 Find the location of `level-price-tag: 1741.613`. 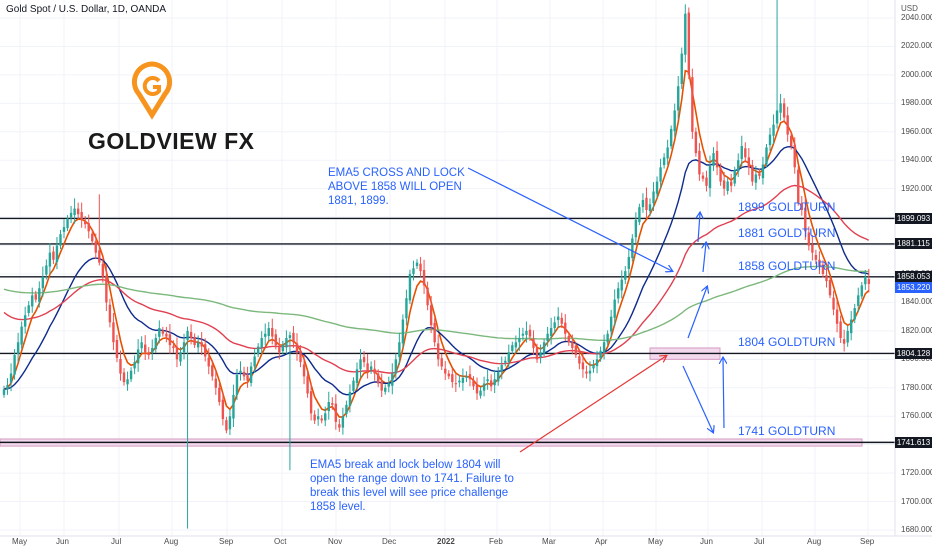

level-price-tag: 1741.613 is located at coordinates (913, 442).